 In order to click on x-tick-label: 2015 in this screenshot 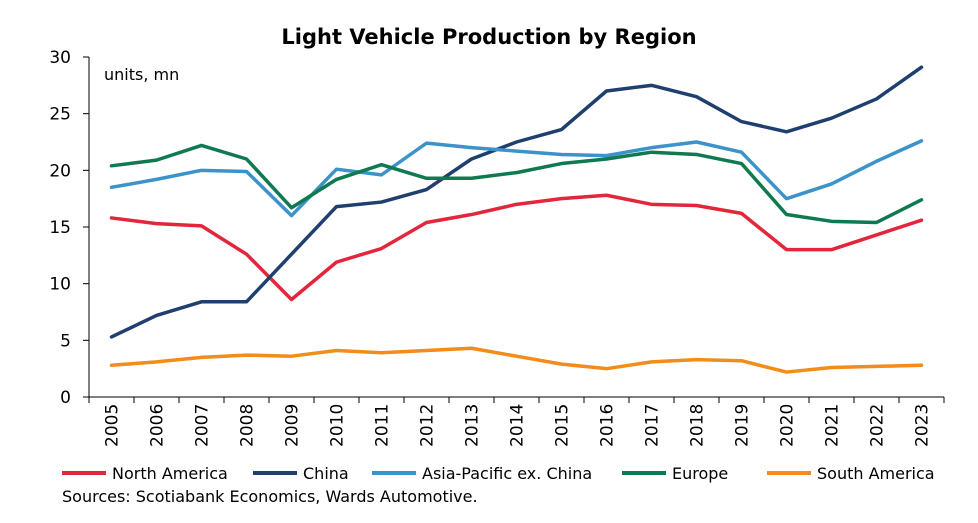, I will do `click(563, 425)`.